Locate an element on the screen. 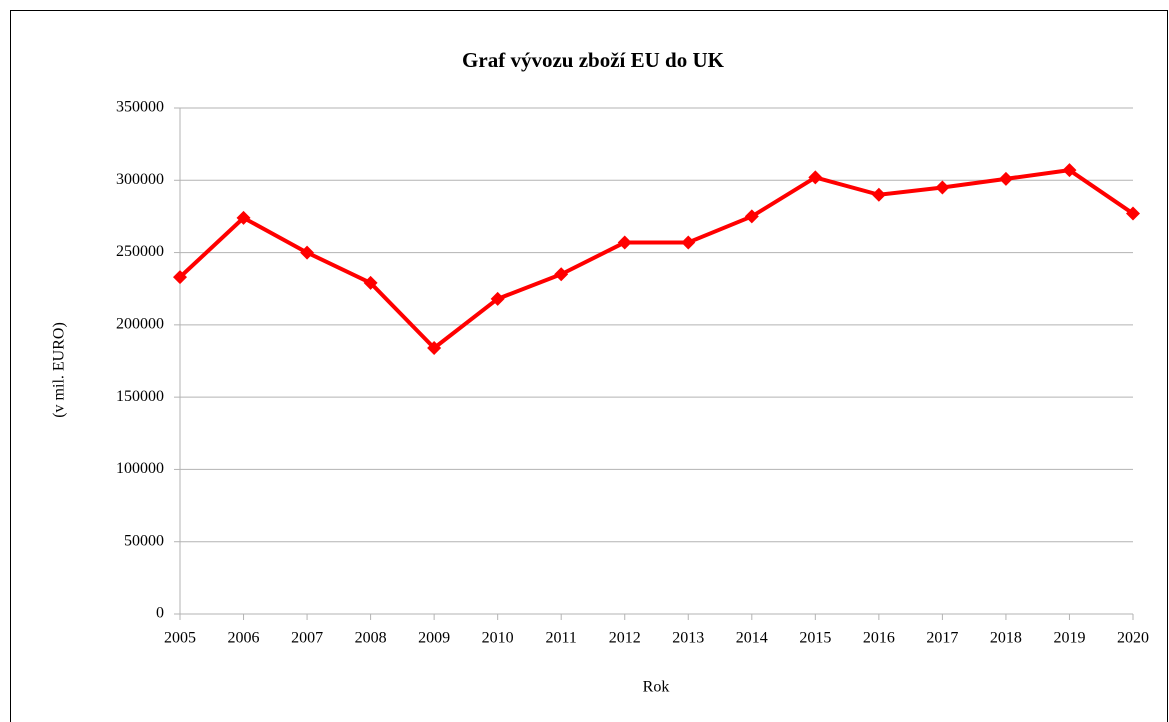 The width and height of the screenshot is (1169, 722). y-tick-label: 250000 is located at coordinates (140, 251).